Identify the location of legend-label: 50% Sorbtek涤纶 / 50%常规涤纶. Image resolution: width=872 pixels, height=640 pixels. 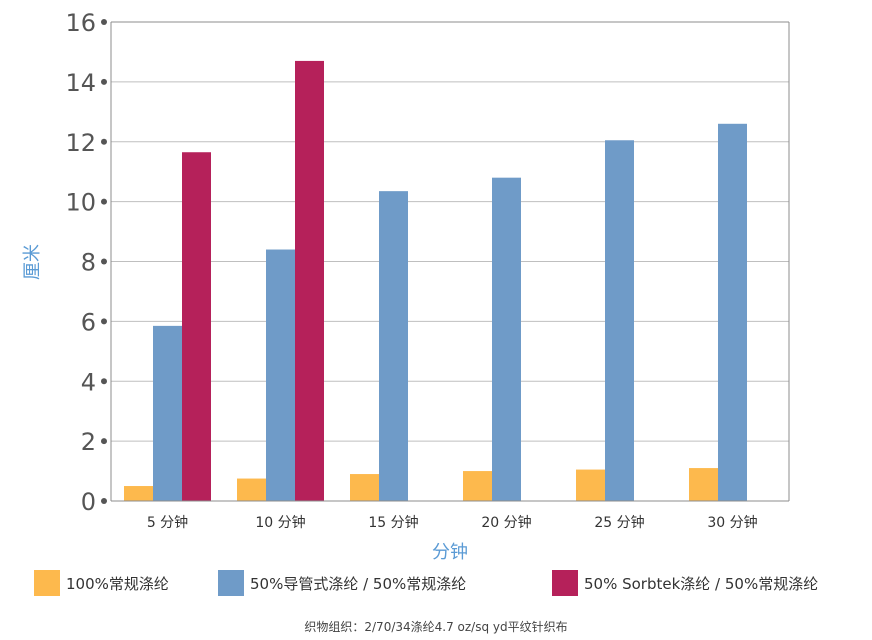
(701, 584).